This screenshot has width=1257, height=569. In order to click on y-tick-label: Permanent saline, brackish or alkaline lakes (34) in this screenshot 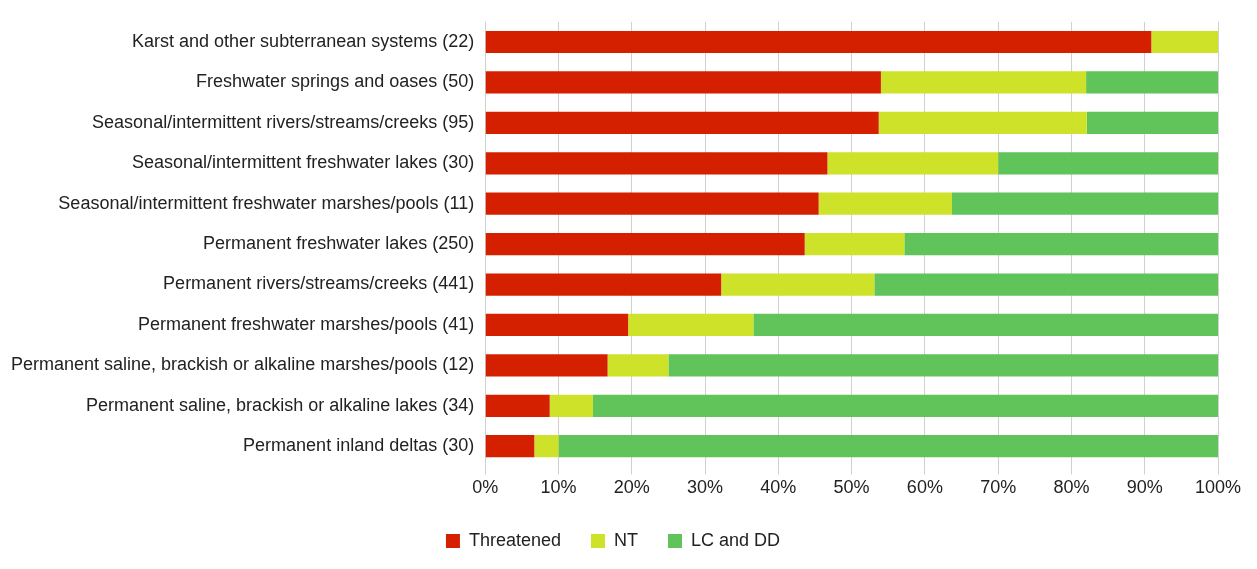, I will do `click(280, 404)`.